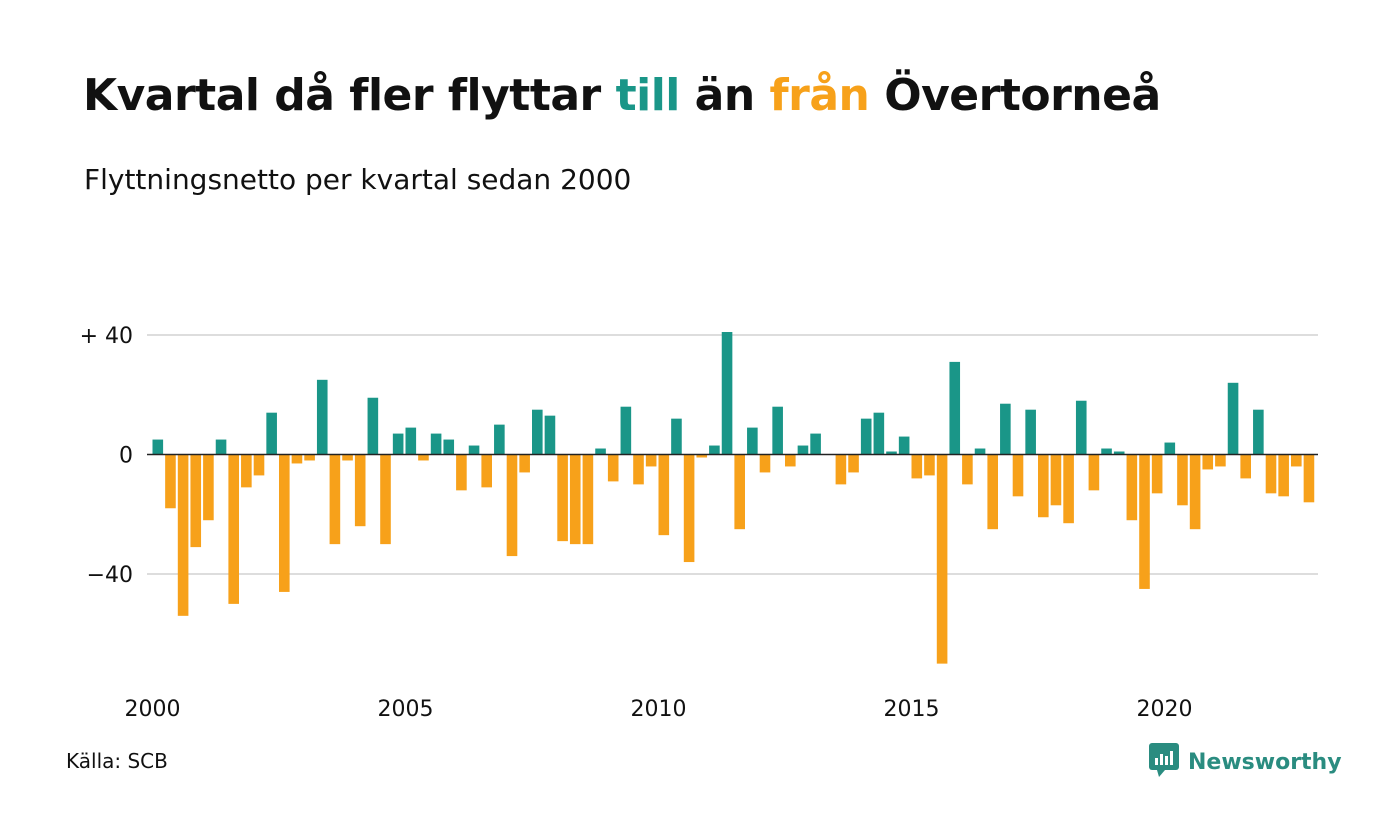  What do you see at coordinates (1265, 762) in the screenshot?
I see `brand-name: Newsworthy` at bounding box center [1265, 762].